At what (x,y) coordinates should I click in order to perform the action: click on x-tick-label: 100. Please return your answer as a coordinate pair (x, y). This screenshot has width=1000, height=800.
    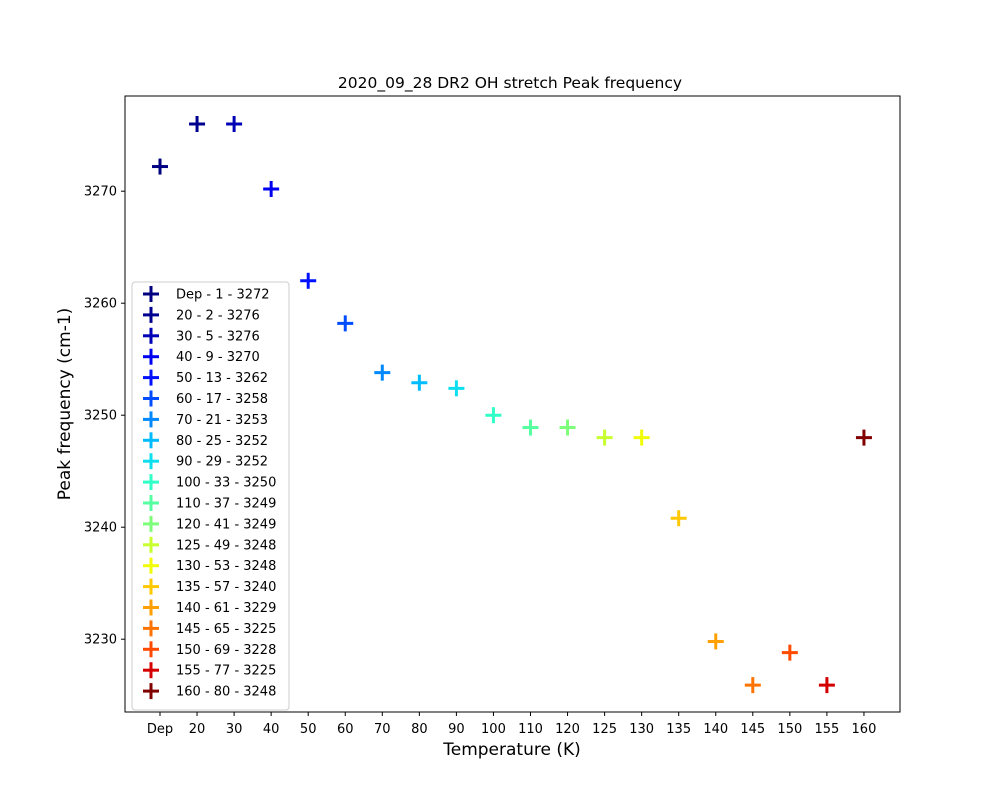
    Looking at the image, I should click on (493, 729).